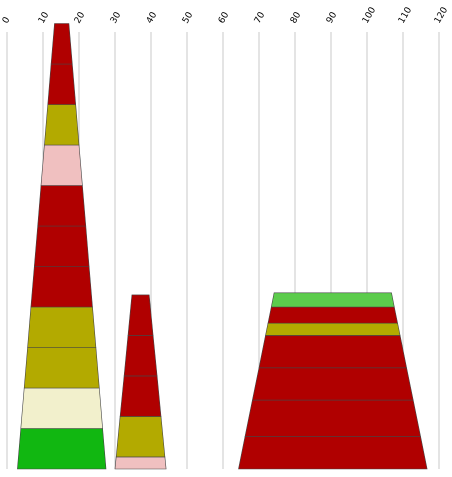 Image resolution: width=452 pixels, height=477 pixels. What do you see at coordinates (332, 17) in the screenshot?
I see `x-tick-label: 90` at bounding box center [332, 17].